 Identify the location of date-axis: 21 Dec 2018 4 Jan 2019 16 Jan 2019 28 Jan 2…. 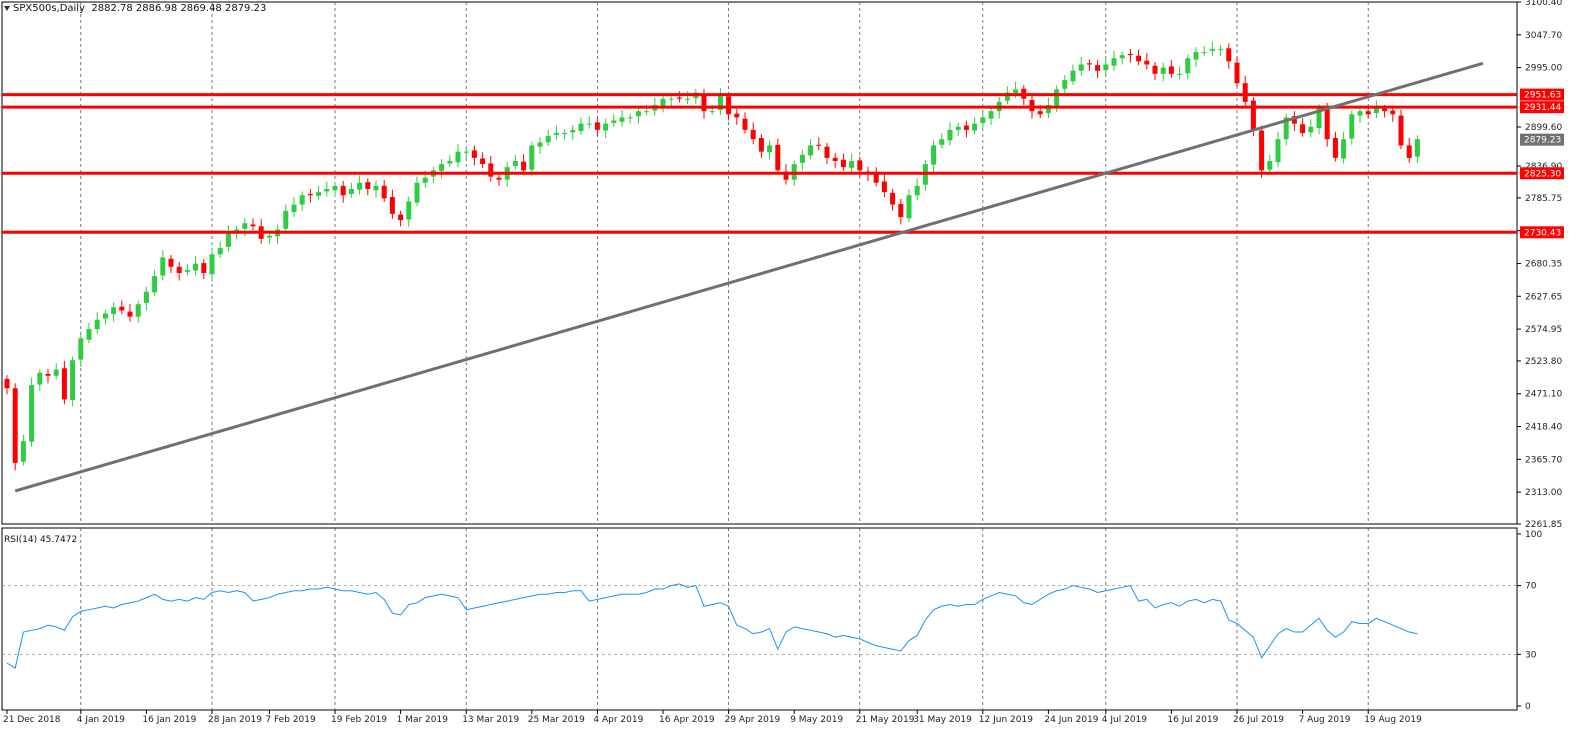
(712, 717).